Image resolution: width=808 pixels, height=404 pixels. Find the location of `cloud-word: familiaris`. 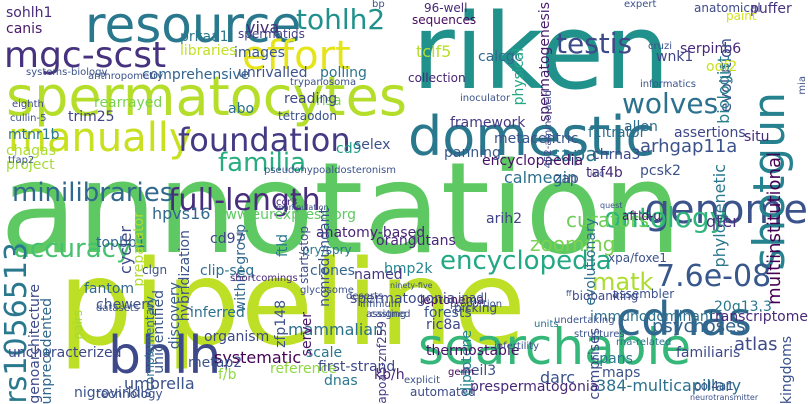

cloud-word: familiaris is located at coordinates (708, 353).